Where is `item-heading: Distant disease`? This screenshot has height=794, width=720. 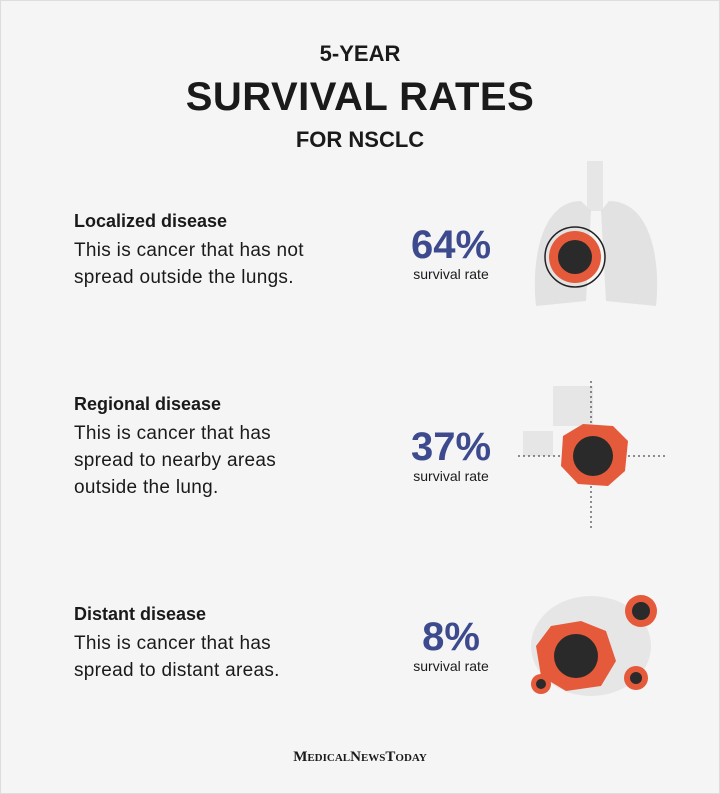 item-heading: Distant disease is located at coordinates (140, 614).